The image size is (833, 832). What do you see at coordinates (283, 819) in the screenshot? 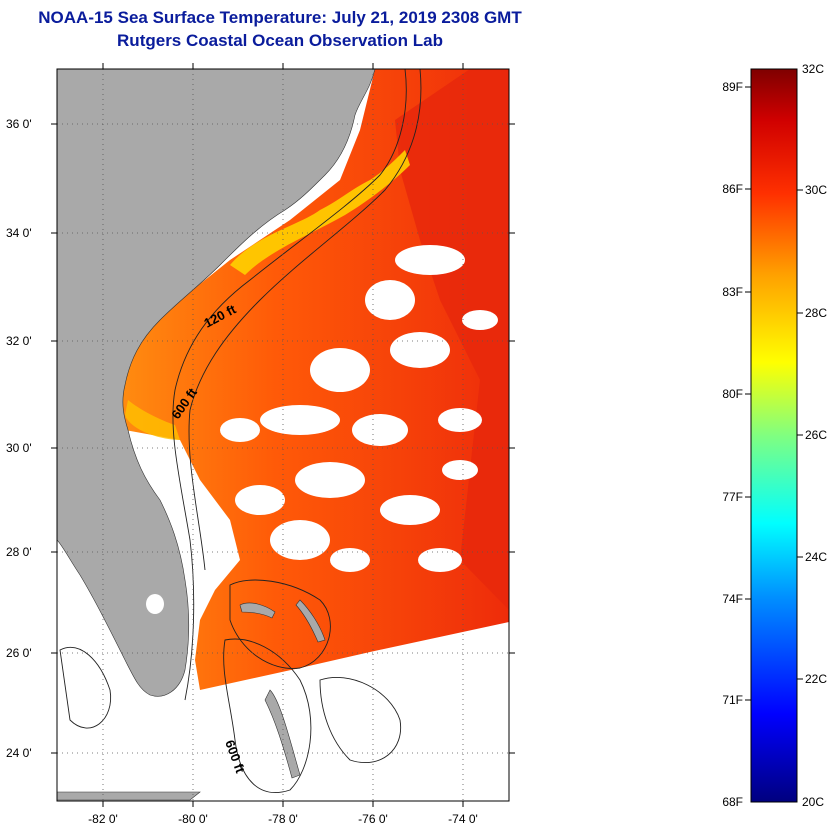
I see `lon-label: -78 0'` at bounding box center [283, 819].